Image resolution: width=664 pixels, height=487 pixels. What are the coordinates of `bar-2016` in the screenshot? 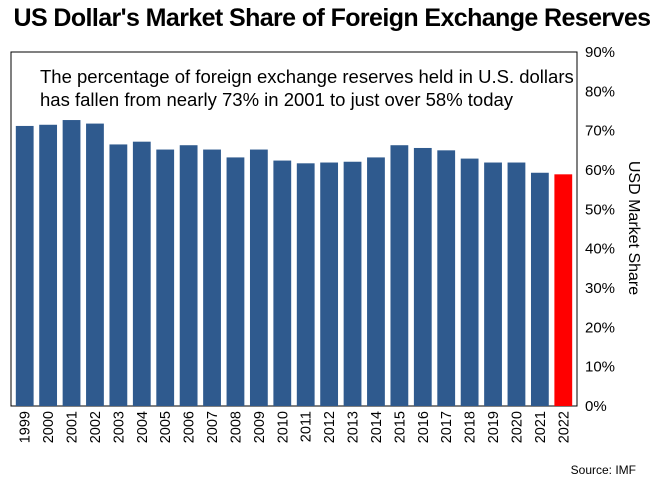 It's located at (422, 276).